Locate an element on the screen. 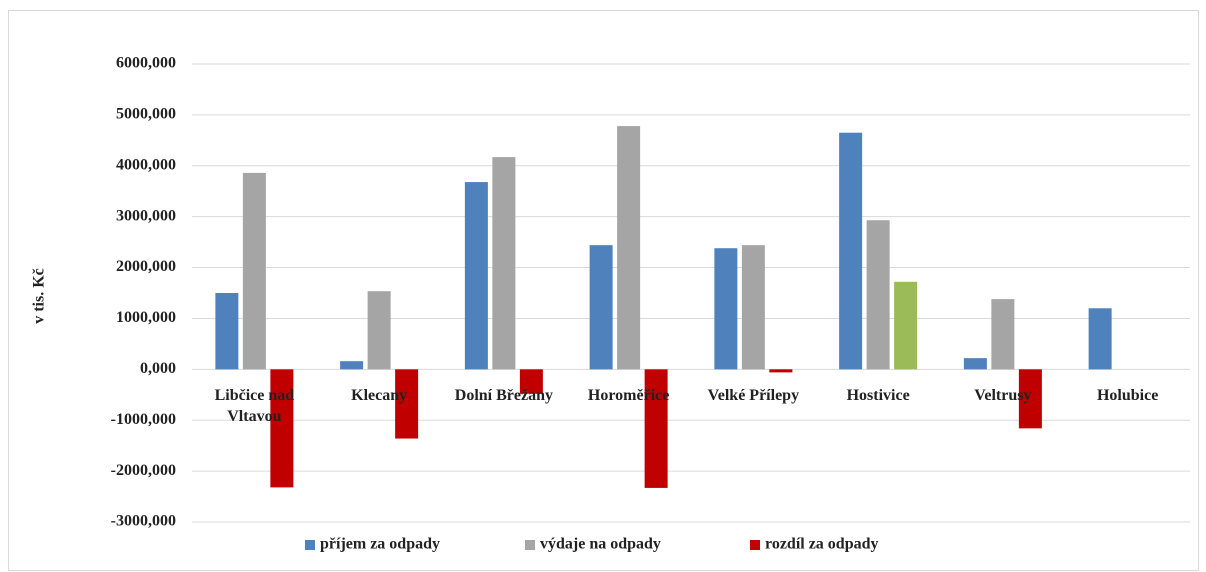 This screenshot has width=1206, height=572. y-tick-label: 4000,000 is located at coordinates (146, 164).